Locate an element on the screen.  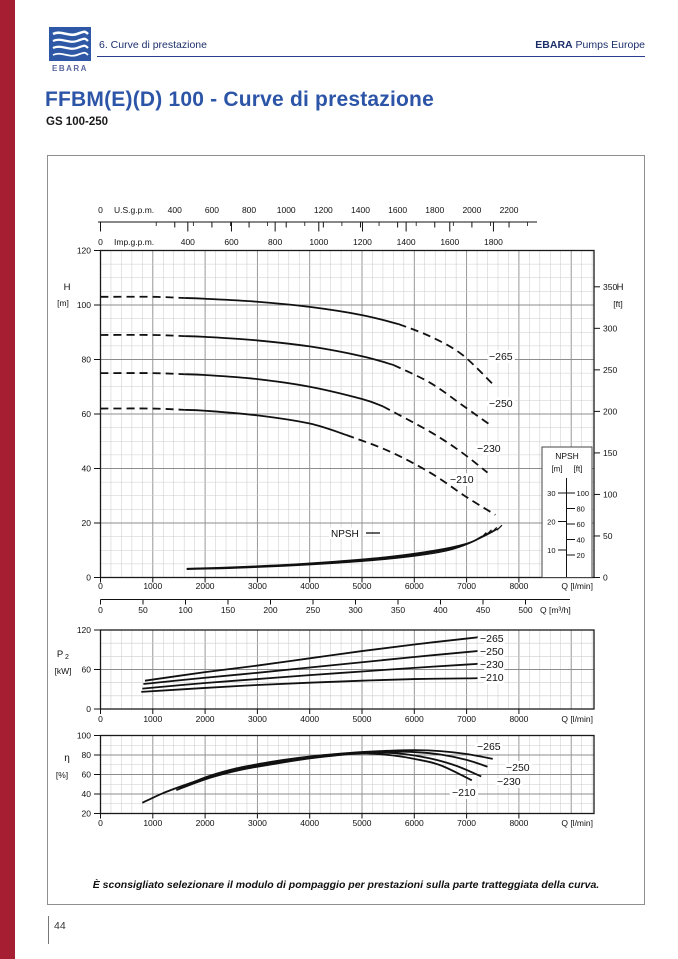
svg-text: 1200 is located at coordinates (362, 242).